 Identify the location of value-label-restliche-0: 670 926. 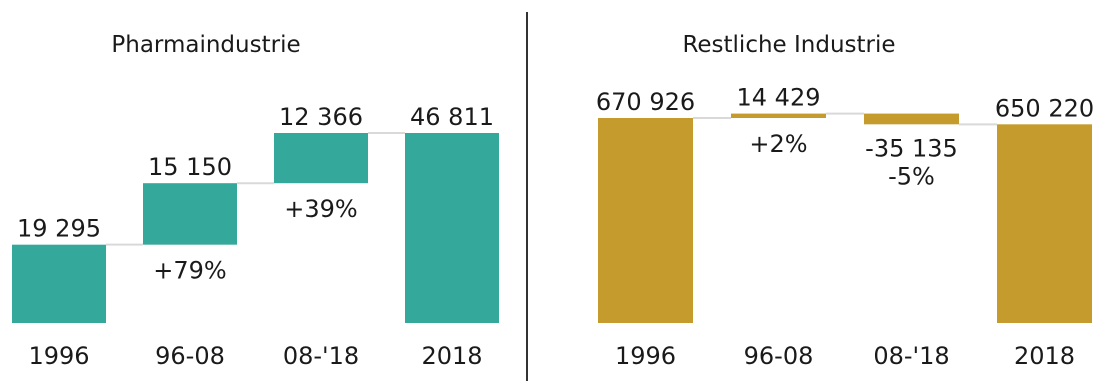
(645, 102).